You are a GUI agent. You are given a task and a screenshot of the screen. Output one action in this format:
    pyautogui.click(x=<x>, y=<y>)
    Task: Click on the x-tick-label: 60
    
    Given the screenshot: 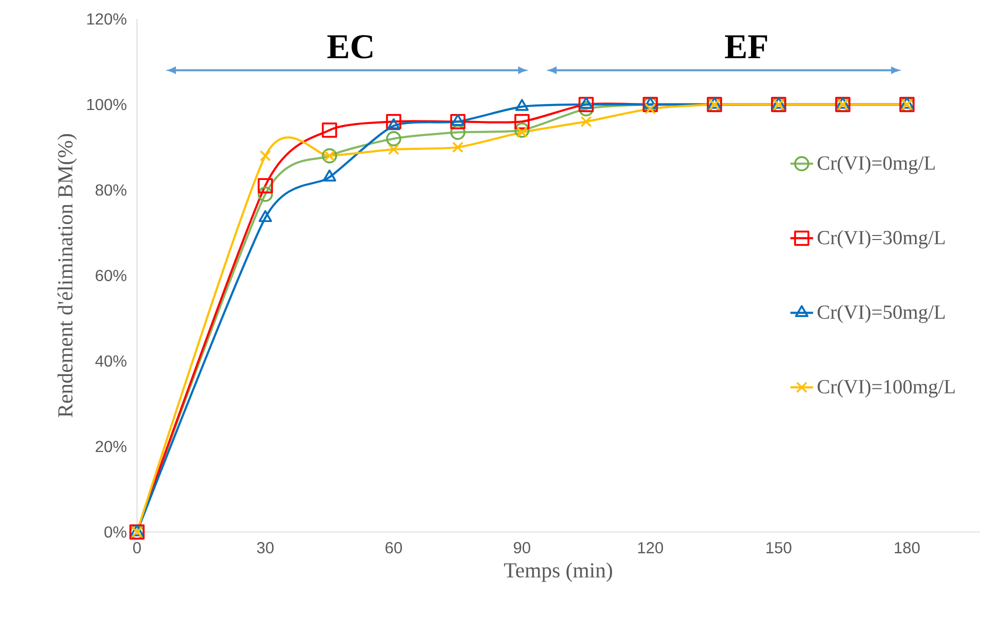 What is the action you would take?
    pyautogui.click(x=394, y=548)
    